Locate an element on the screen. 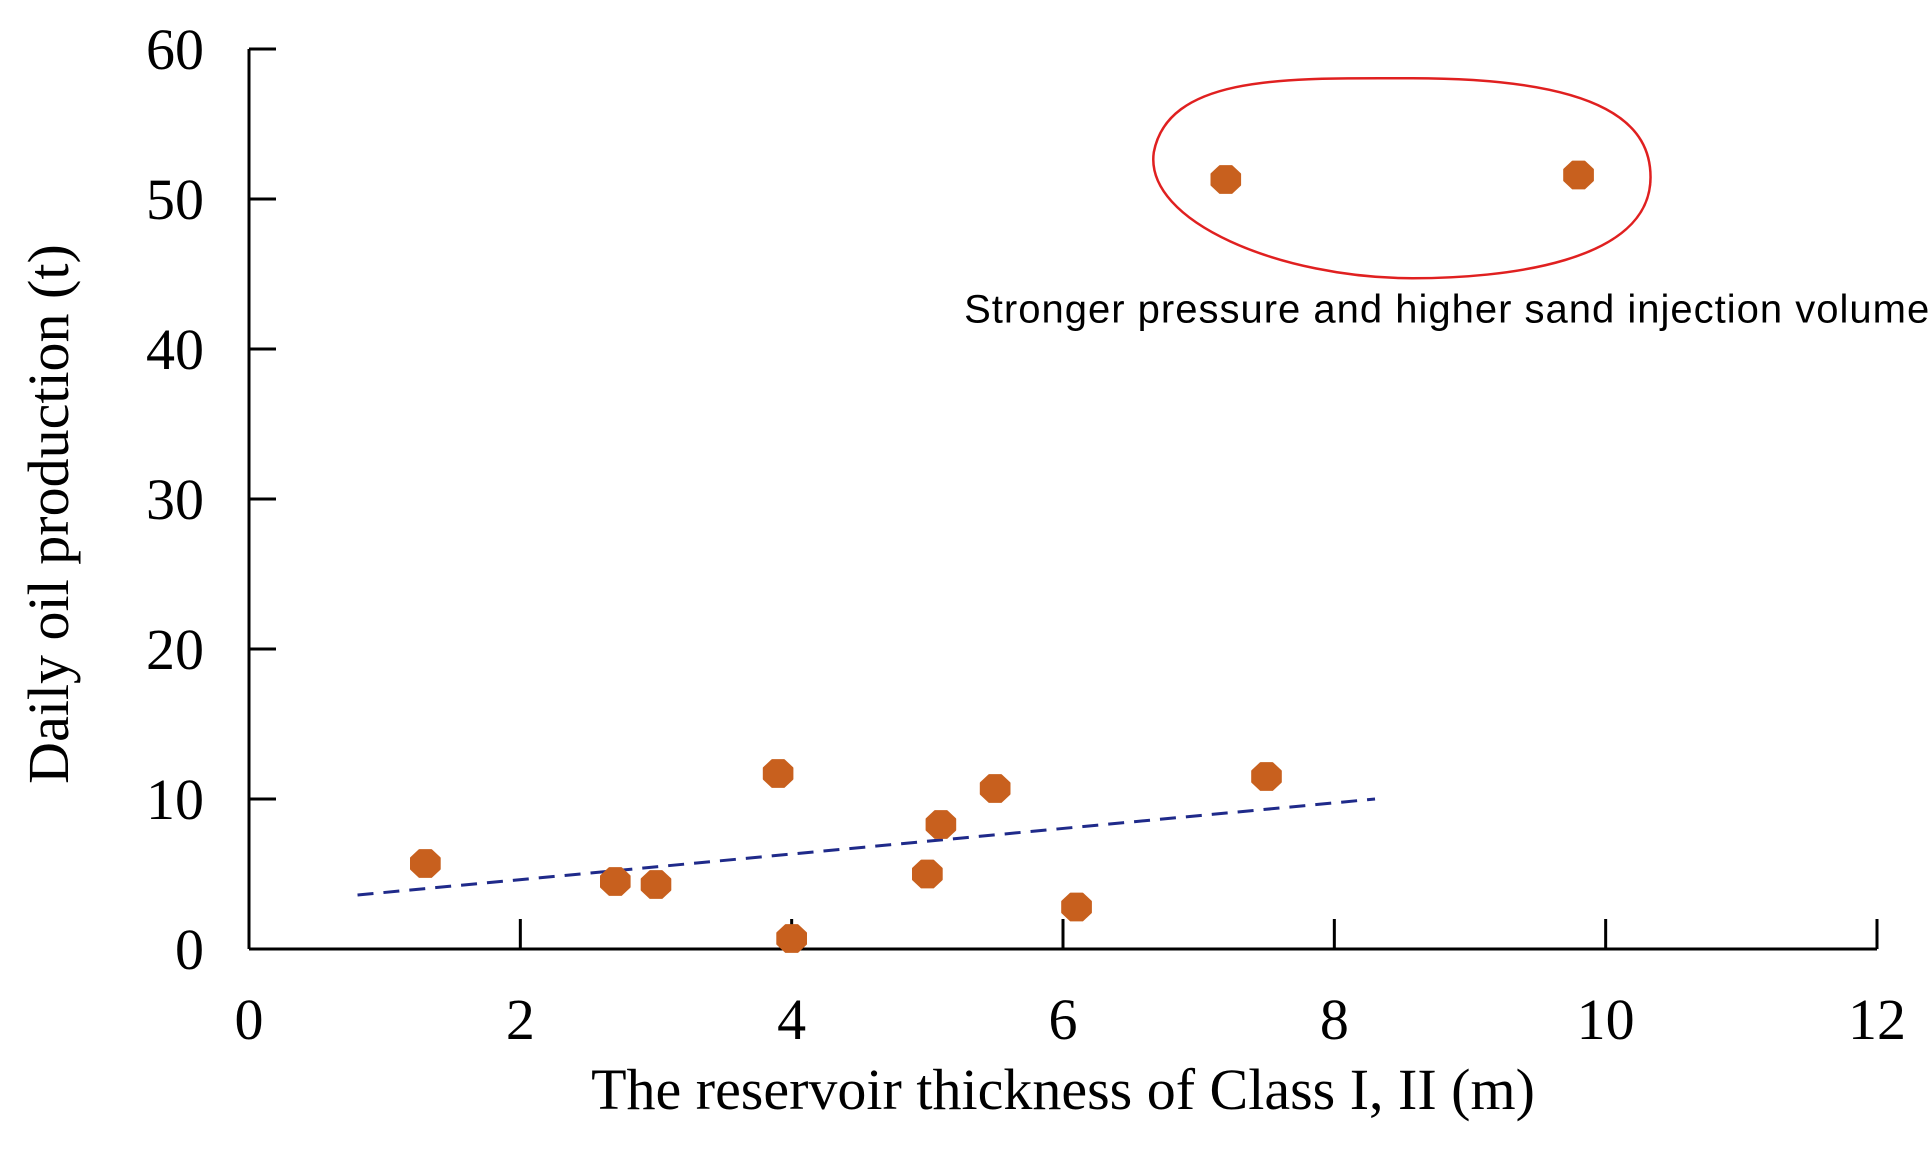 This screenshot has height=1149, width=1931. y-tick-label: 60 is located at coordinates (175, 49).